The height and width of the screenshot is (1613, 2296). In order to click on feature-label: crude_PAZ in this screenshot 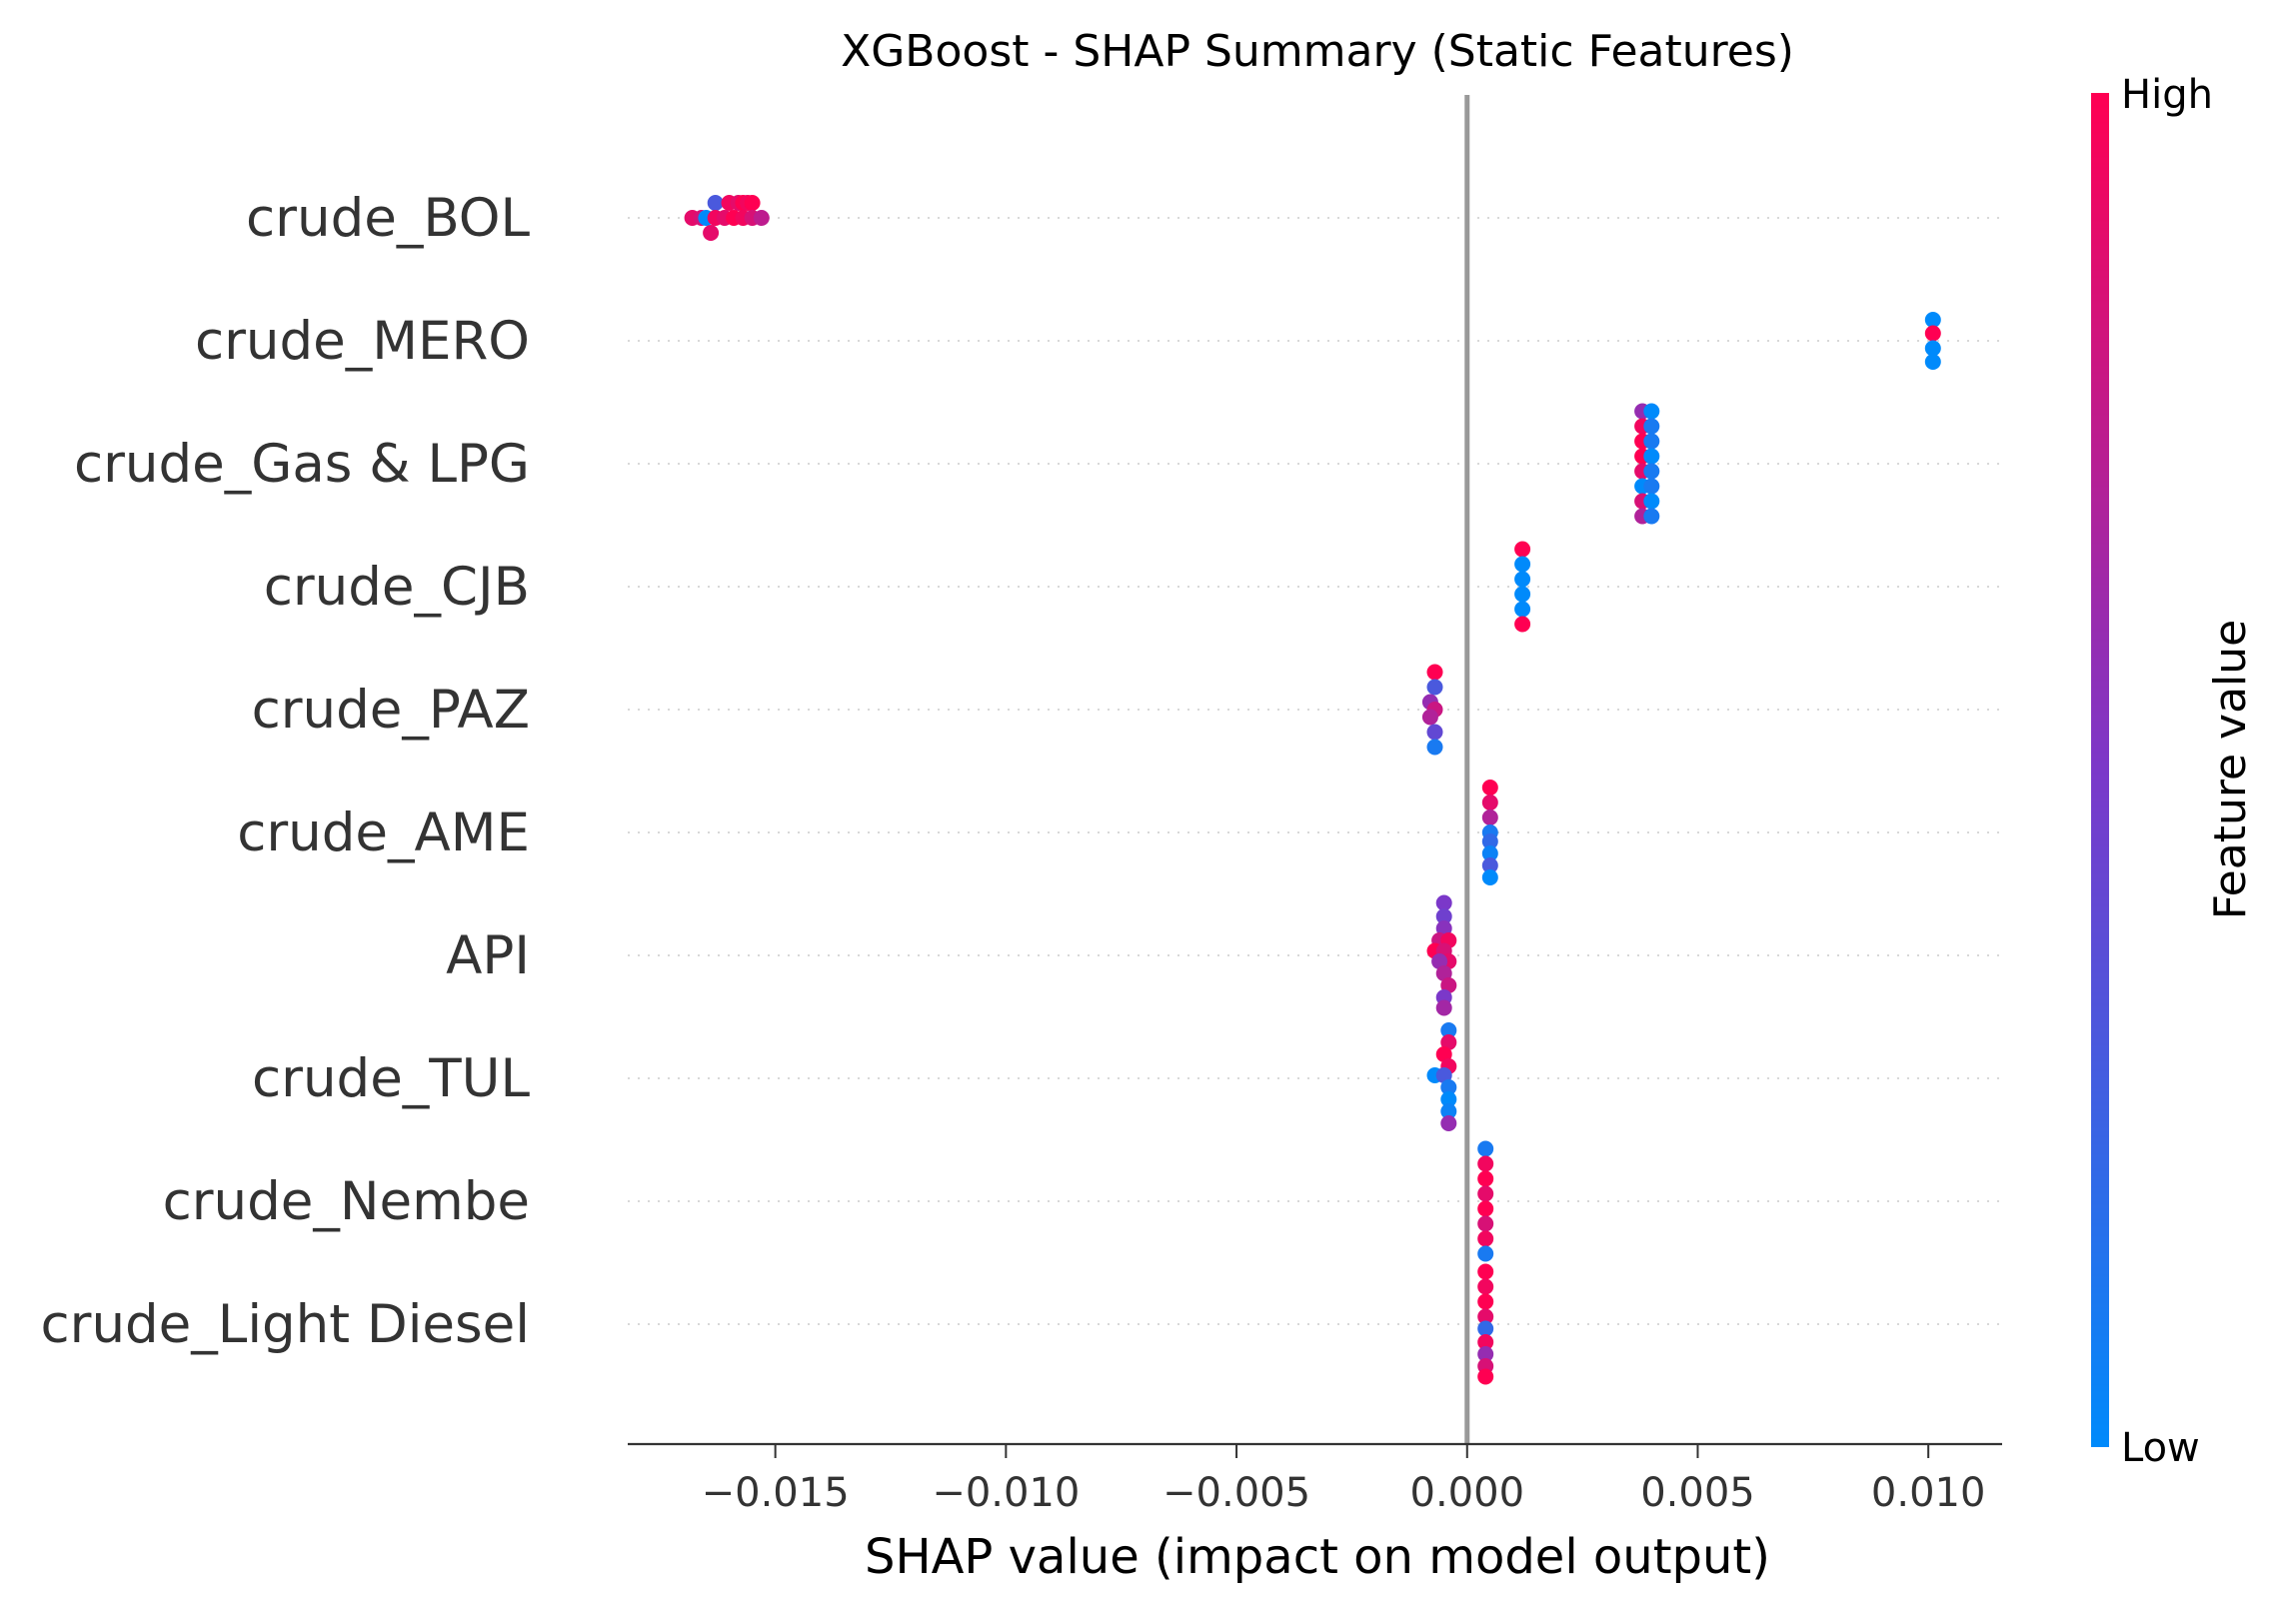, I will do `click(391, 710)`.